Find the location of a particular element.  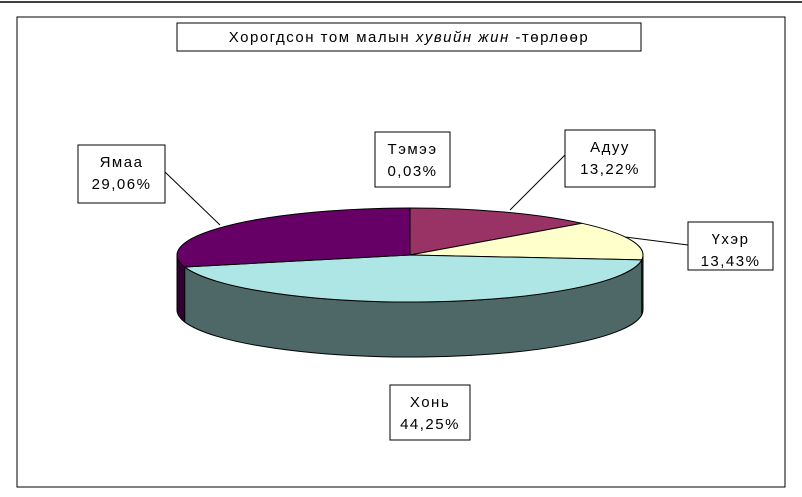

title-part: -төрлөөр is located at coordinates (552, 37).